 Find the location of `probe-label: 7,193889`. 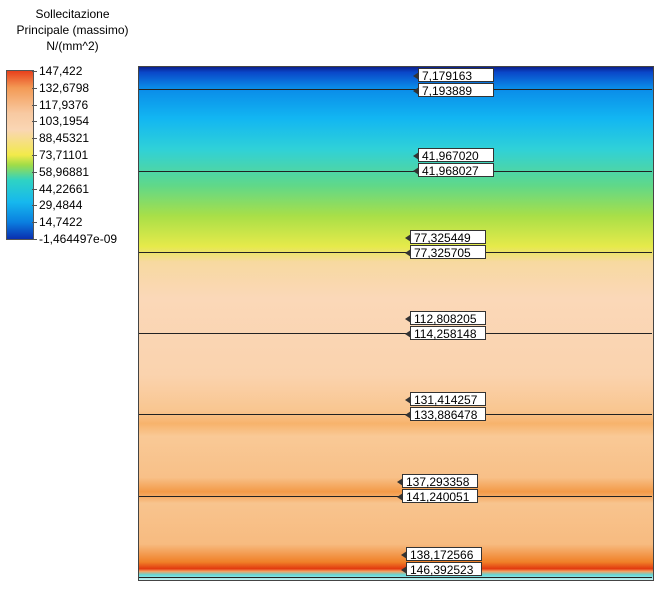

probe-label: 7,193889 is located at coordinates (453, 90).